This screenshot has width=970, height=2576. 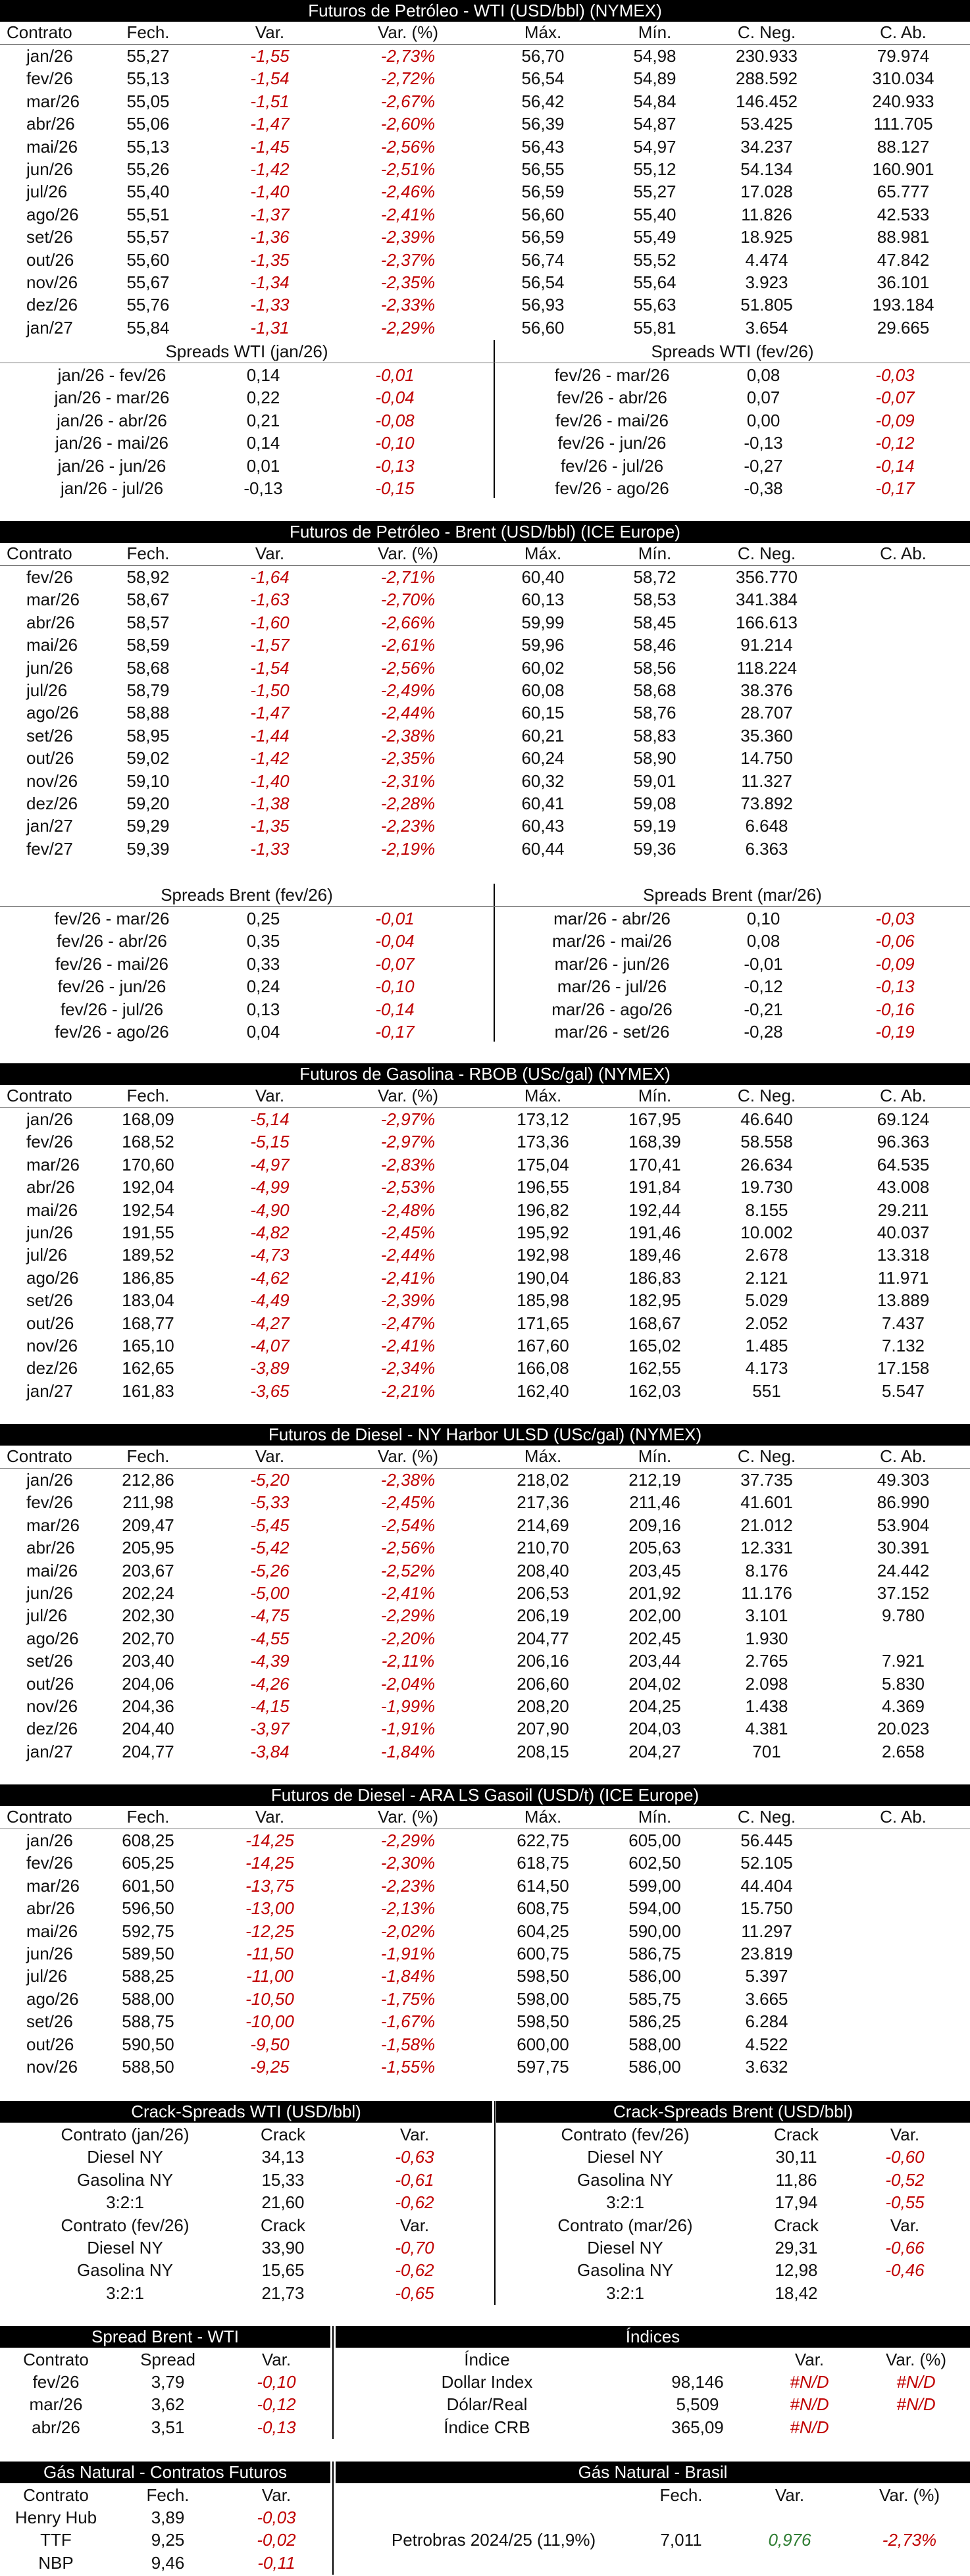 I want to click on cell: -2,41%, so click(x=408, y=1593).